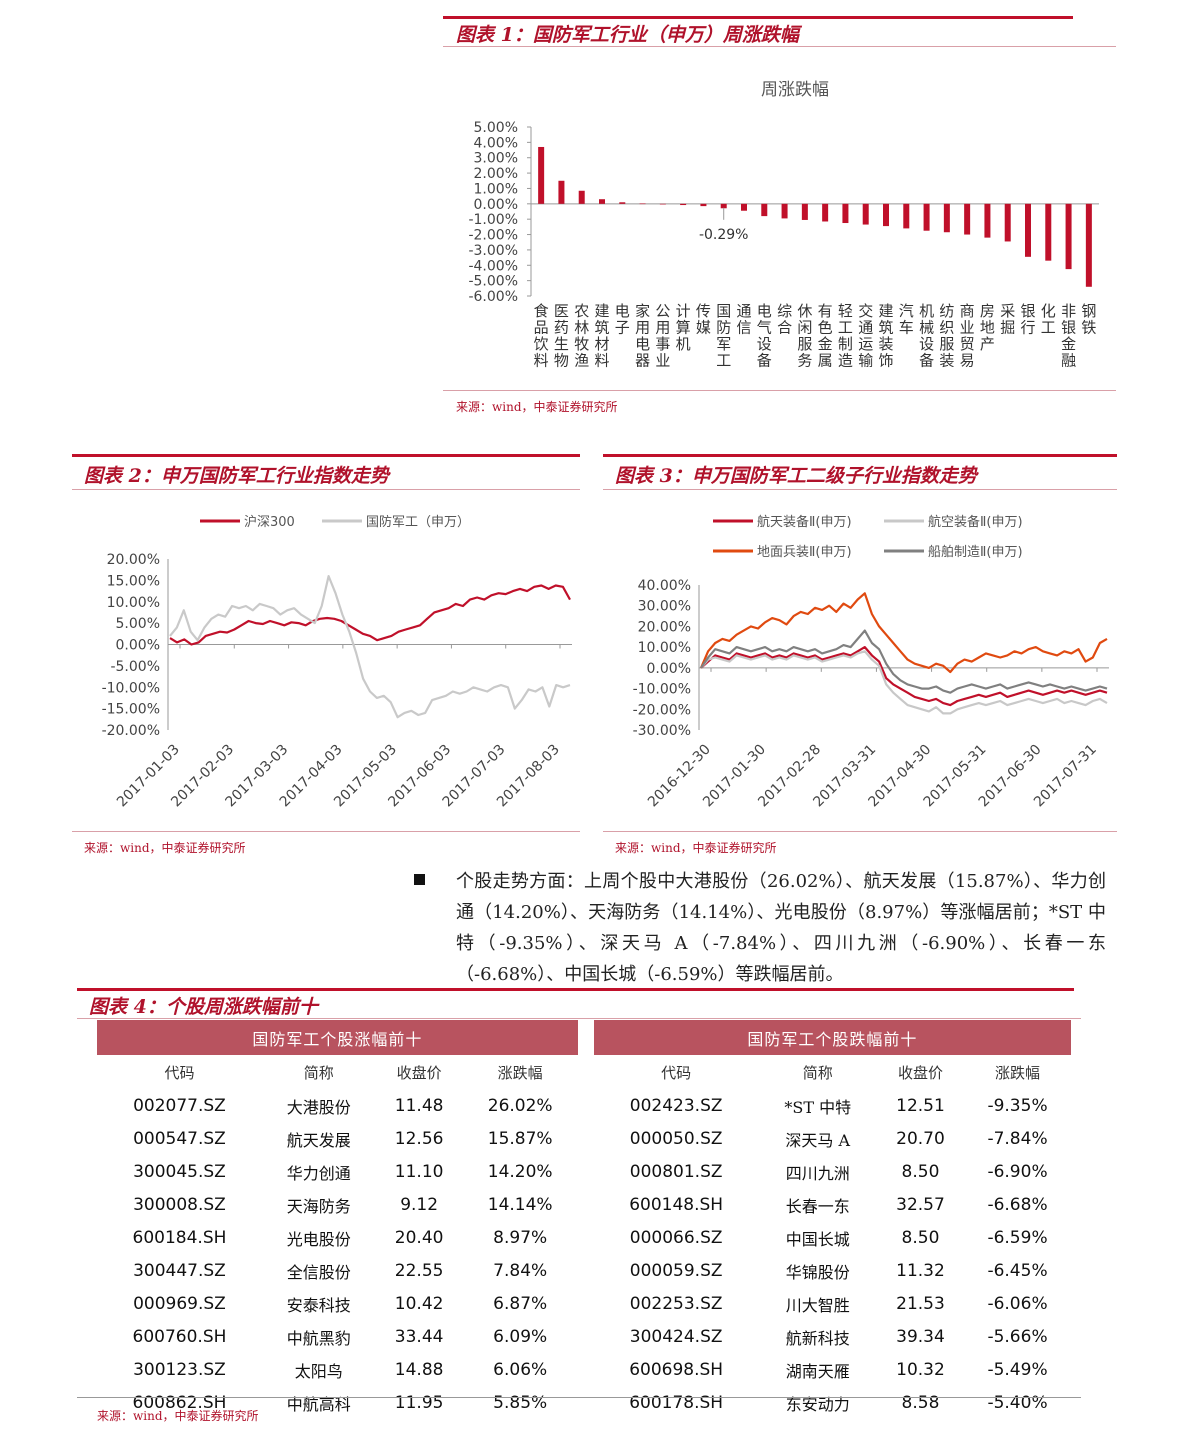 Image resolution: width=1191 pixels, height=1443 pixels. I want to click on x-tick-label: 综合, so click(784, 319).